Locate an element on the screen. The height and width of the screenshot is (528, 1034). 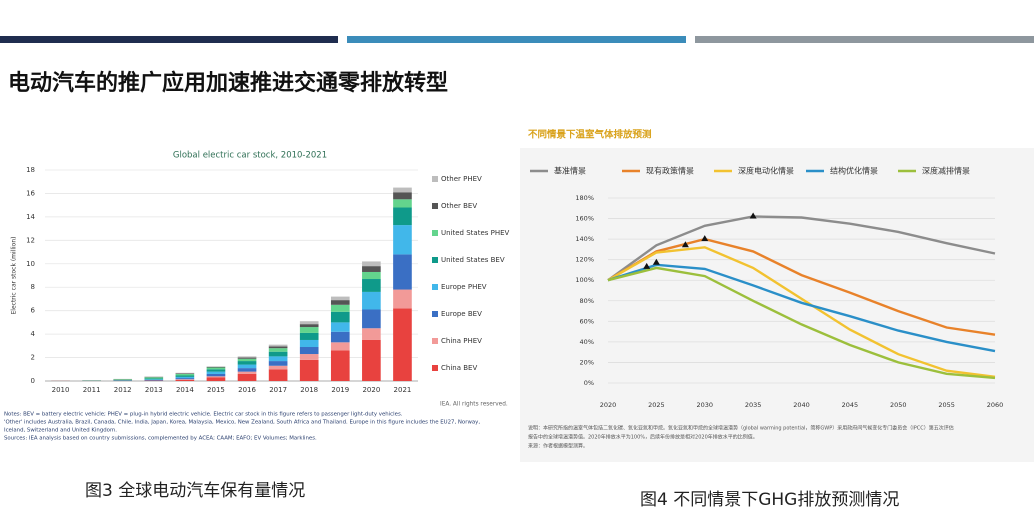
y-tick-label: 12 is located at coordinates (30, 240).